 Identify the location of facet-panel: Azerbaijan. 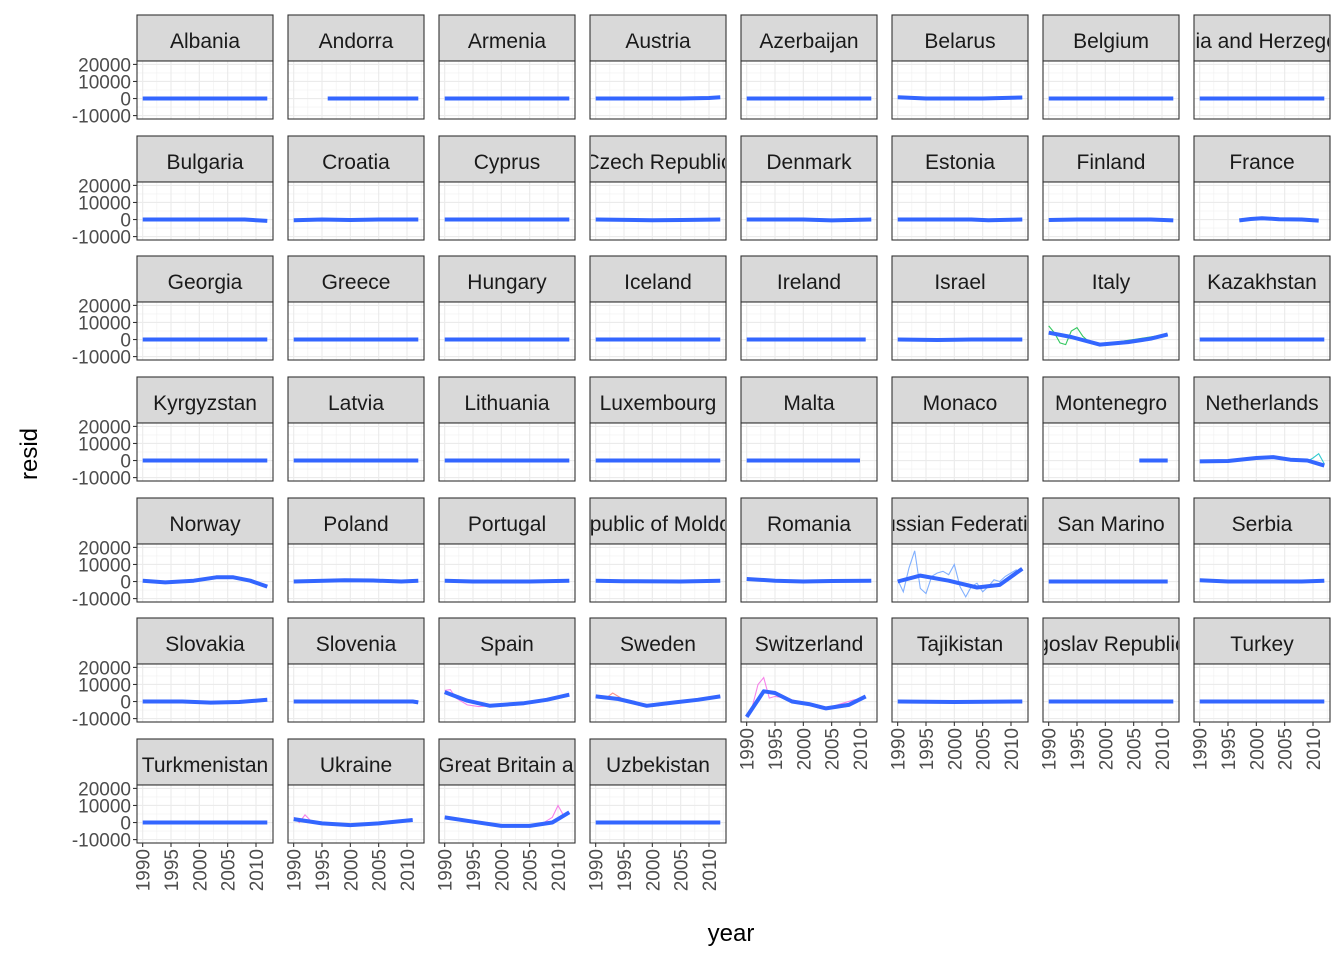
(809, 67).